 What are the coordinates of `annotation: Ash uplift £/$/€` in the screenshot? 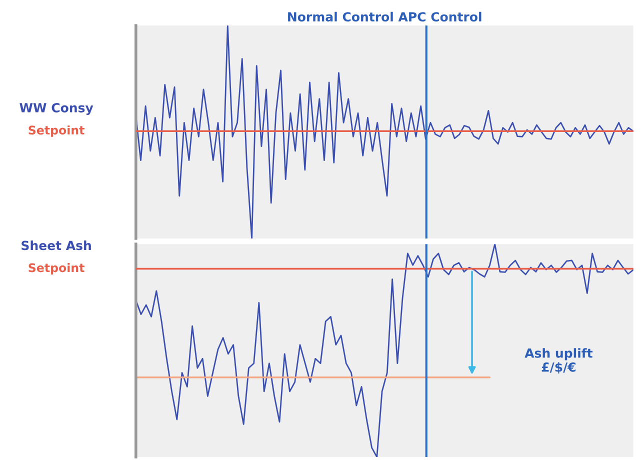 It's located at (558, 361).